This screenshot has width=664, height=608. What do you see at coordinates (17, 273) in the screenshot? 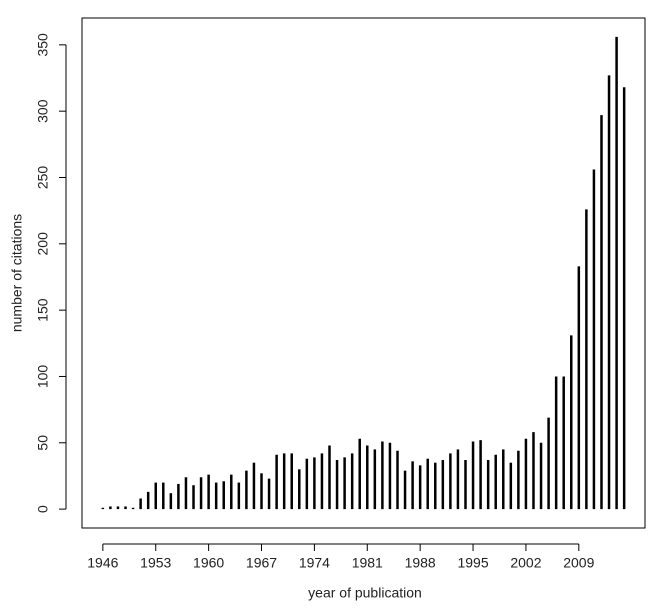
I see `y-axis-label: number of citations` at bounding box center [17, 273].